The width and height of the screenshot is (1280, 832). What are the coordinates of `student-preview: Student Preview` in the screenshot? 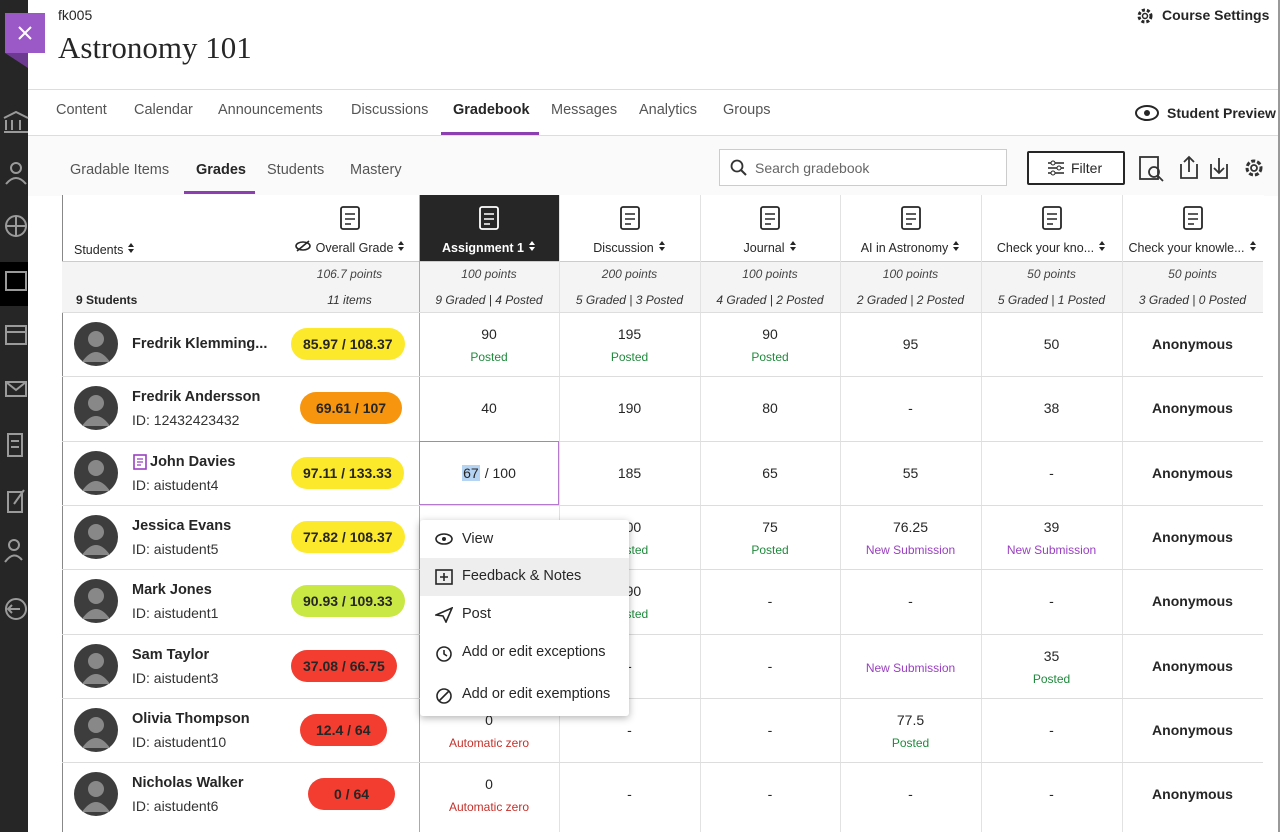 It's located at (1221, 113).